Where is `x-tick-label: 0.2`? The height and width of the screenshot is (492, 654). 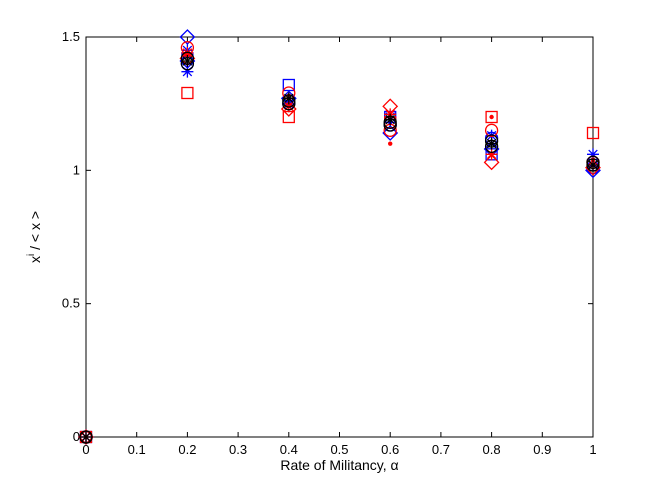
x-tick-label: 0.2 is located at coordinates (187, 449).